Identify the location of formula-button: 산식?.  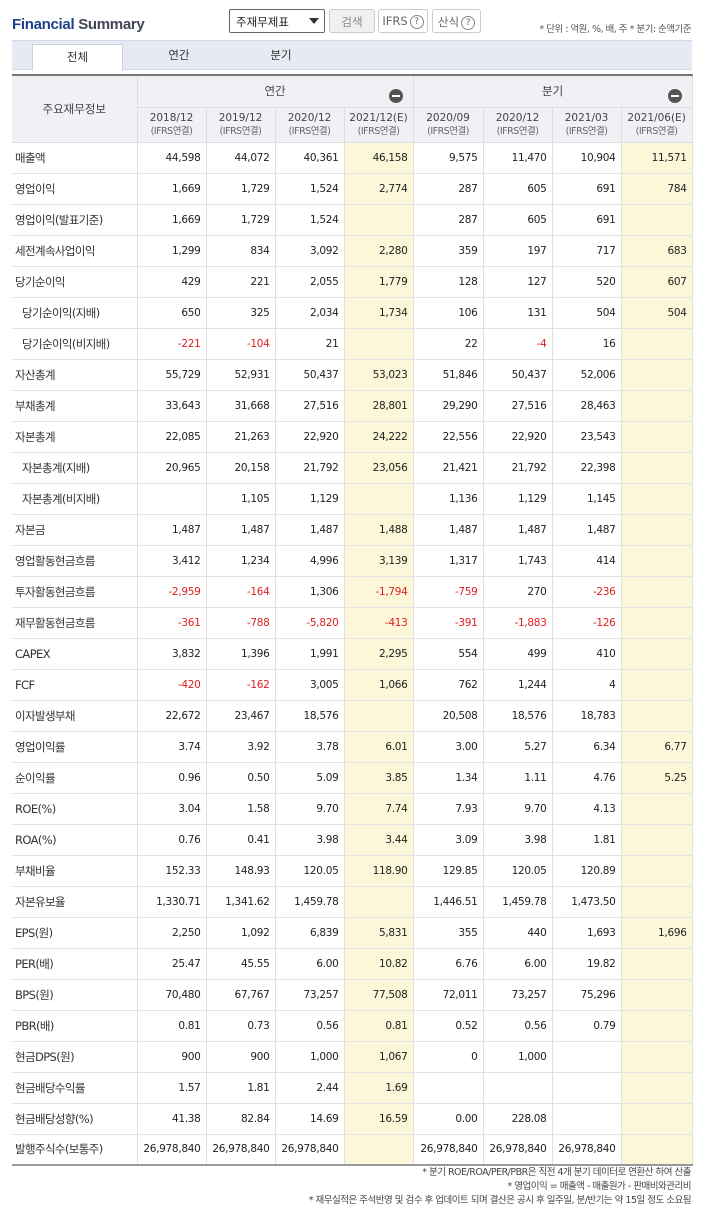
(456, 21).